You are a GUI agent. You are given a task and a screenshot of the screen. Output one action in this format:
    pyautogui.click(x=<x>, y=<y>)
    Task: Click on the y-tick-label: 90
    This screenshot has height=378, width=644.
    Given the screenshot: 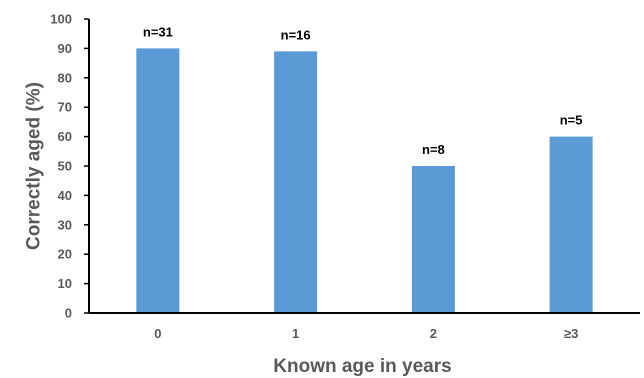 What is the action you would take?
    pyautogui.click(x=65, y=48)
    